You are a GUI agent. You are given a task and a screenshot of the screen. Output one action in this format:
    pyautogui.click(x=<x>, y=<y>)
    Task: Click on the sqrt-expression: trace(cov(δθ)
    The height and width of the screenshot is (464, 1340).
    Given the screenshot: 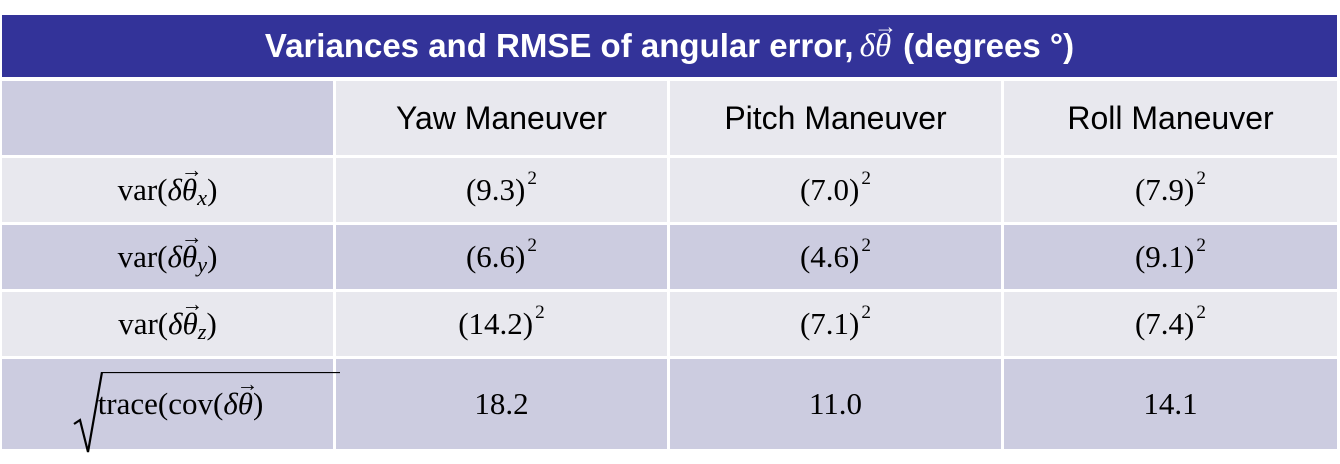 What is the action you would take?
    pyautogui.click(x=206, y=412)
    